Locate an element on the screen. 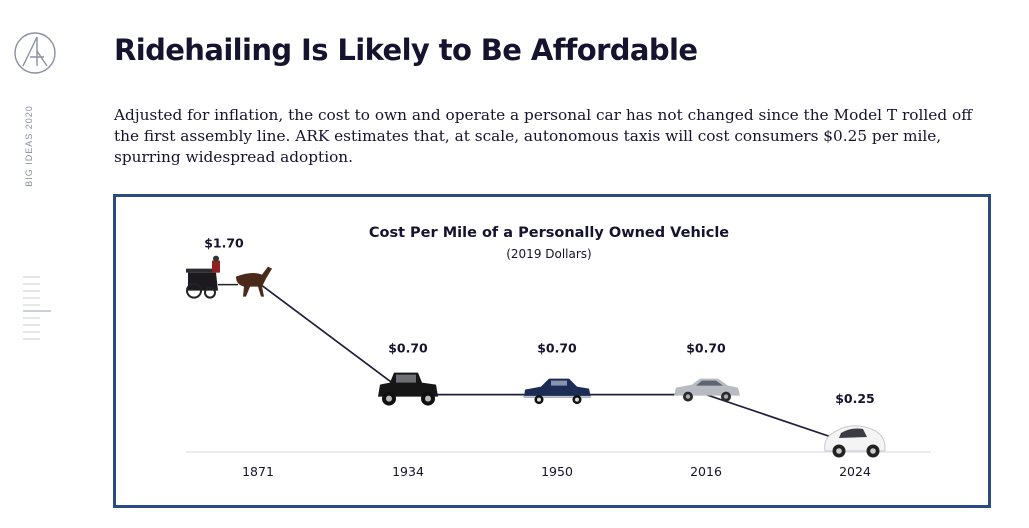 This screenshot has width=1029, height=528. data-label-2024: $0.25 is located at coordinates (855, 398).